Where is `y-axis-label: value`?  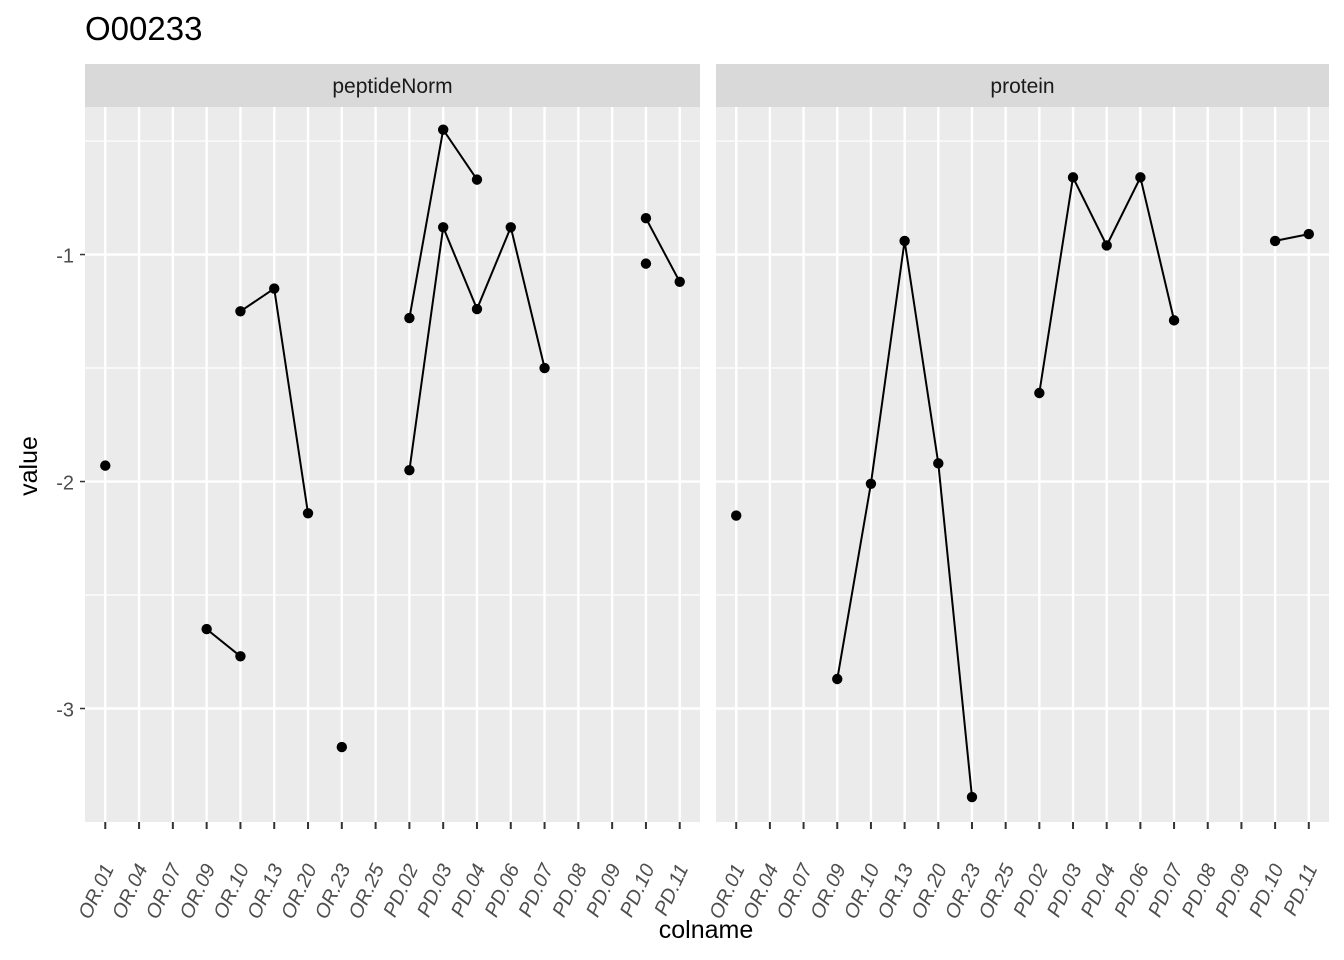 y-axis-label: value is located at coordinates (29, 466).